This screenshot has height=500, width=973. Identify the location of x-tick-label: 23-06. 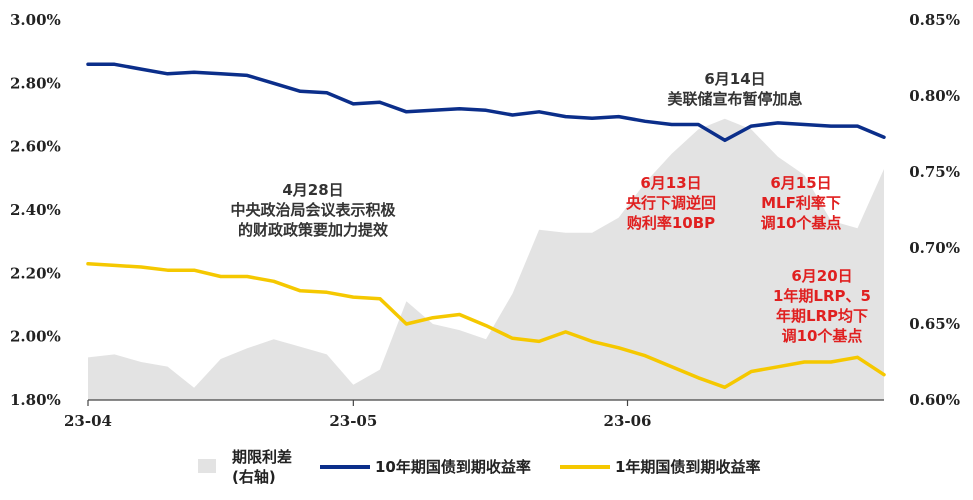
(628, 421).